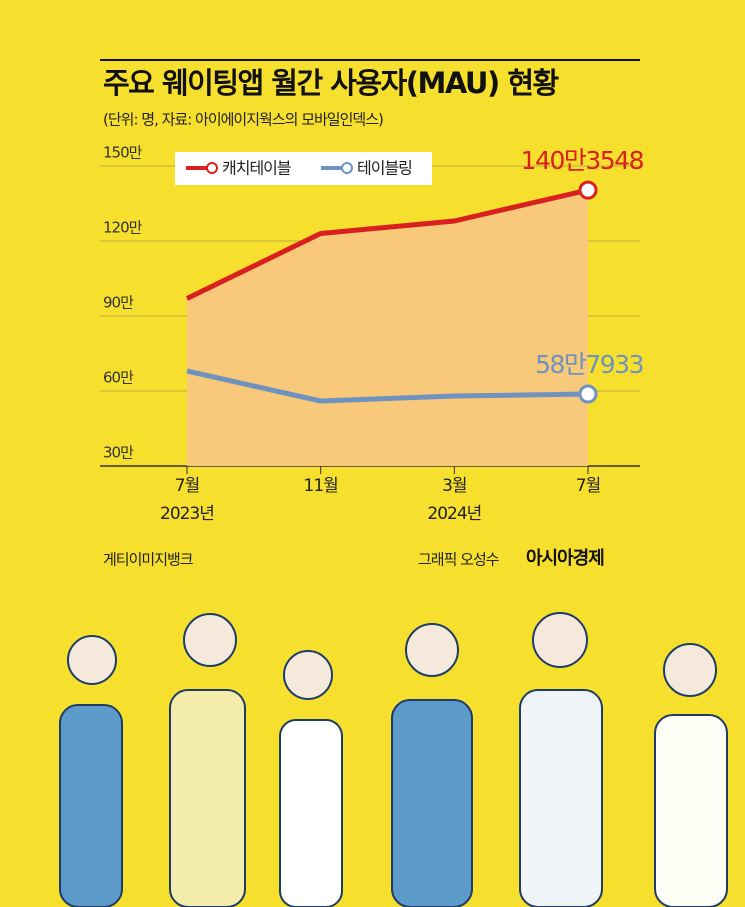  I want to click on chart-subtitle: (단위: 명, 자료: 아이에이지웍스의 모바일인덱스), so click(243, 120).